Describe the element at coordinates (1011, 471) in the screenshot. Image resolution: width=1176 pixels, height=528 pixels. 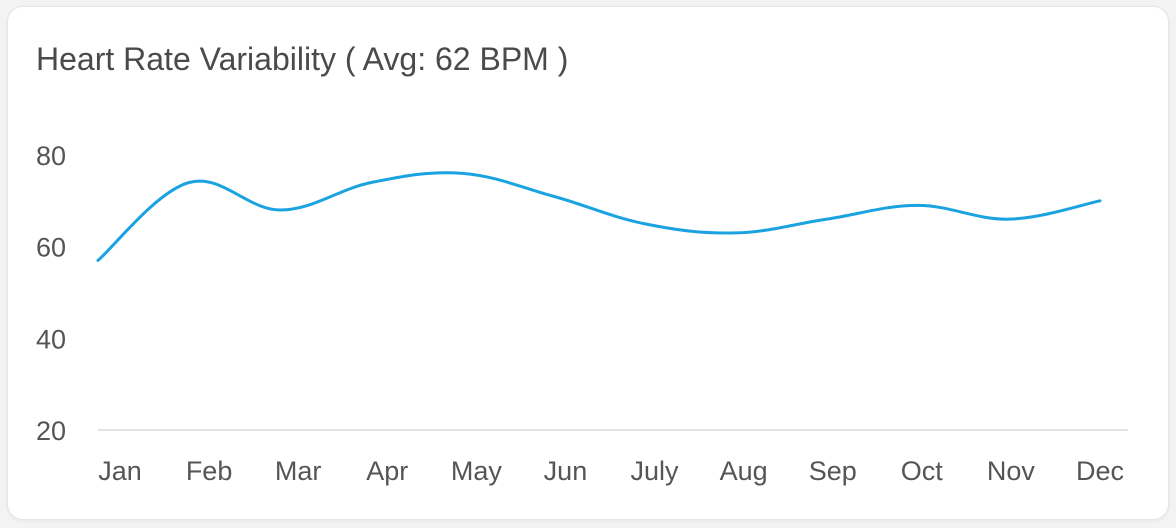
I see `x-tick-label: Nov` at that location.